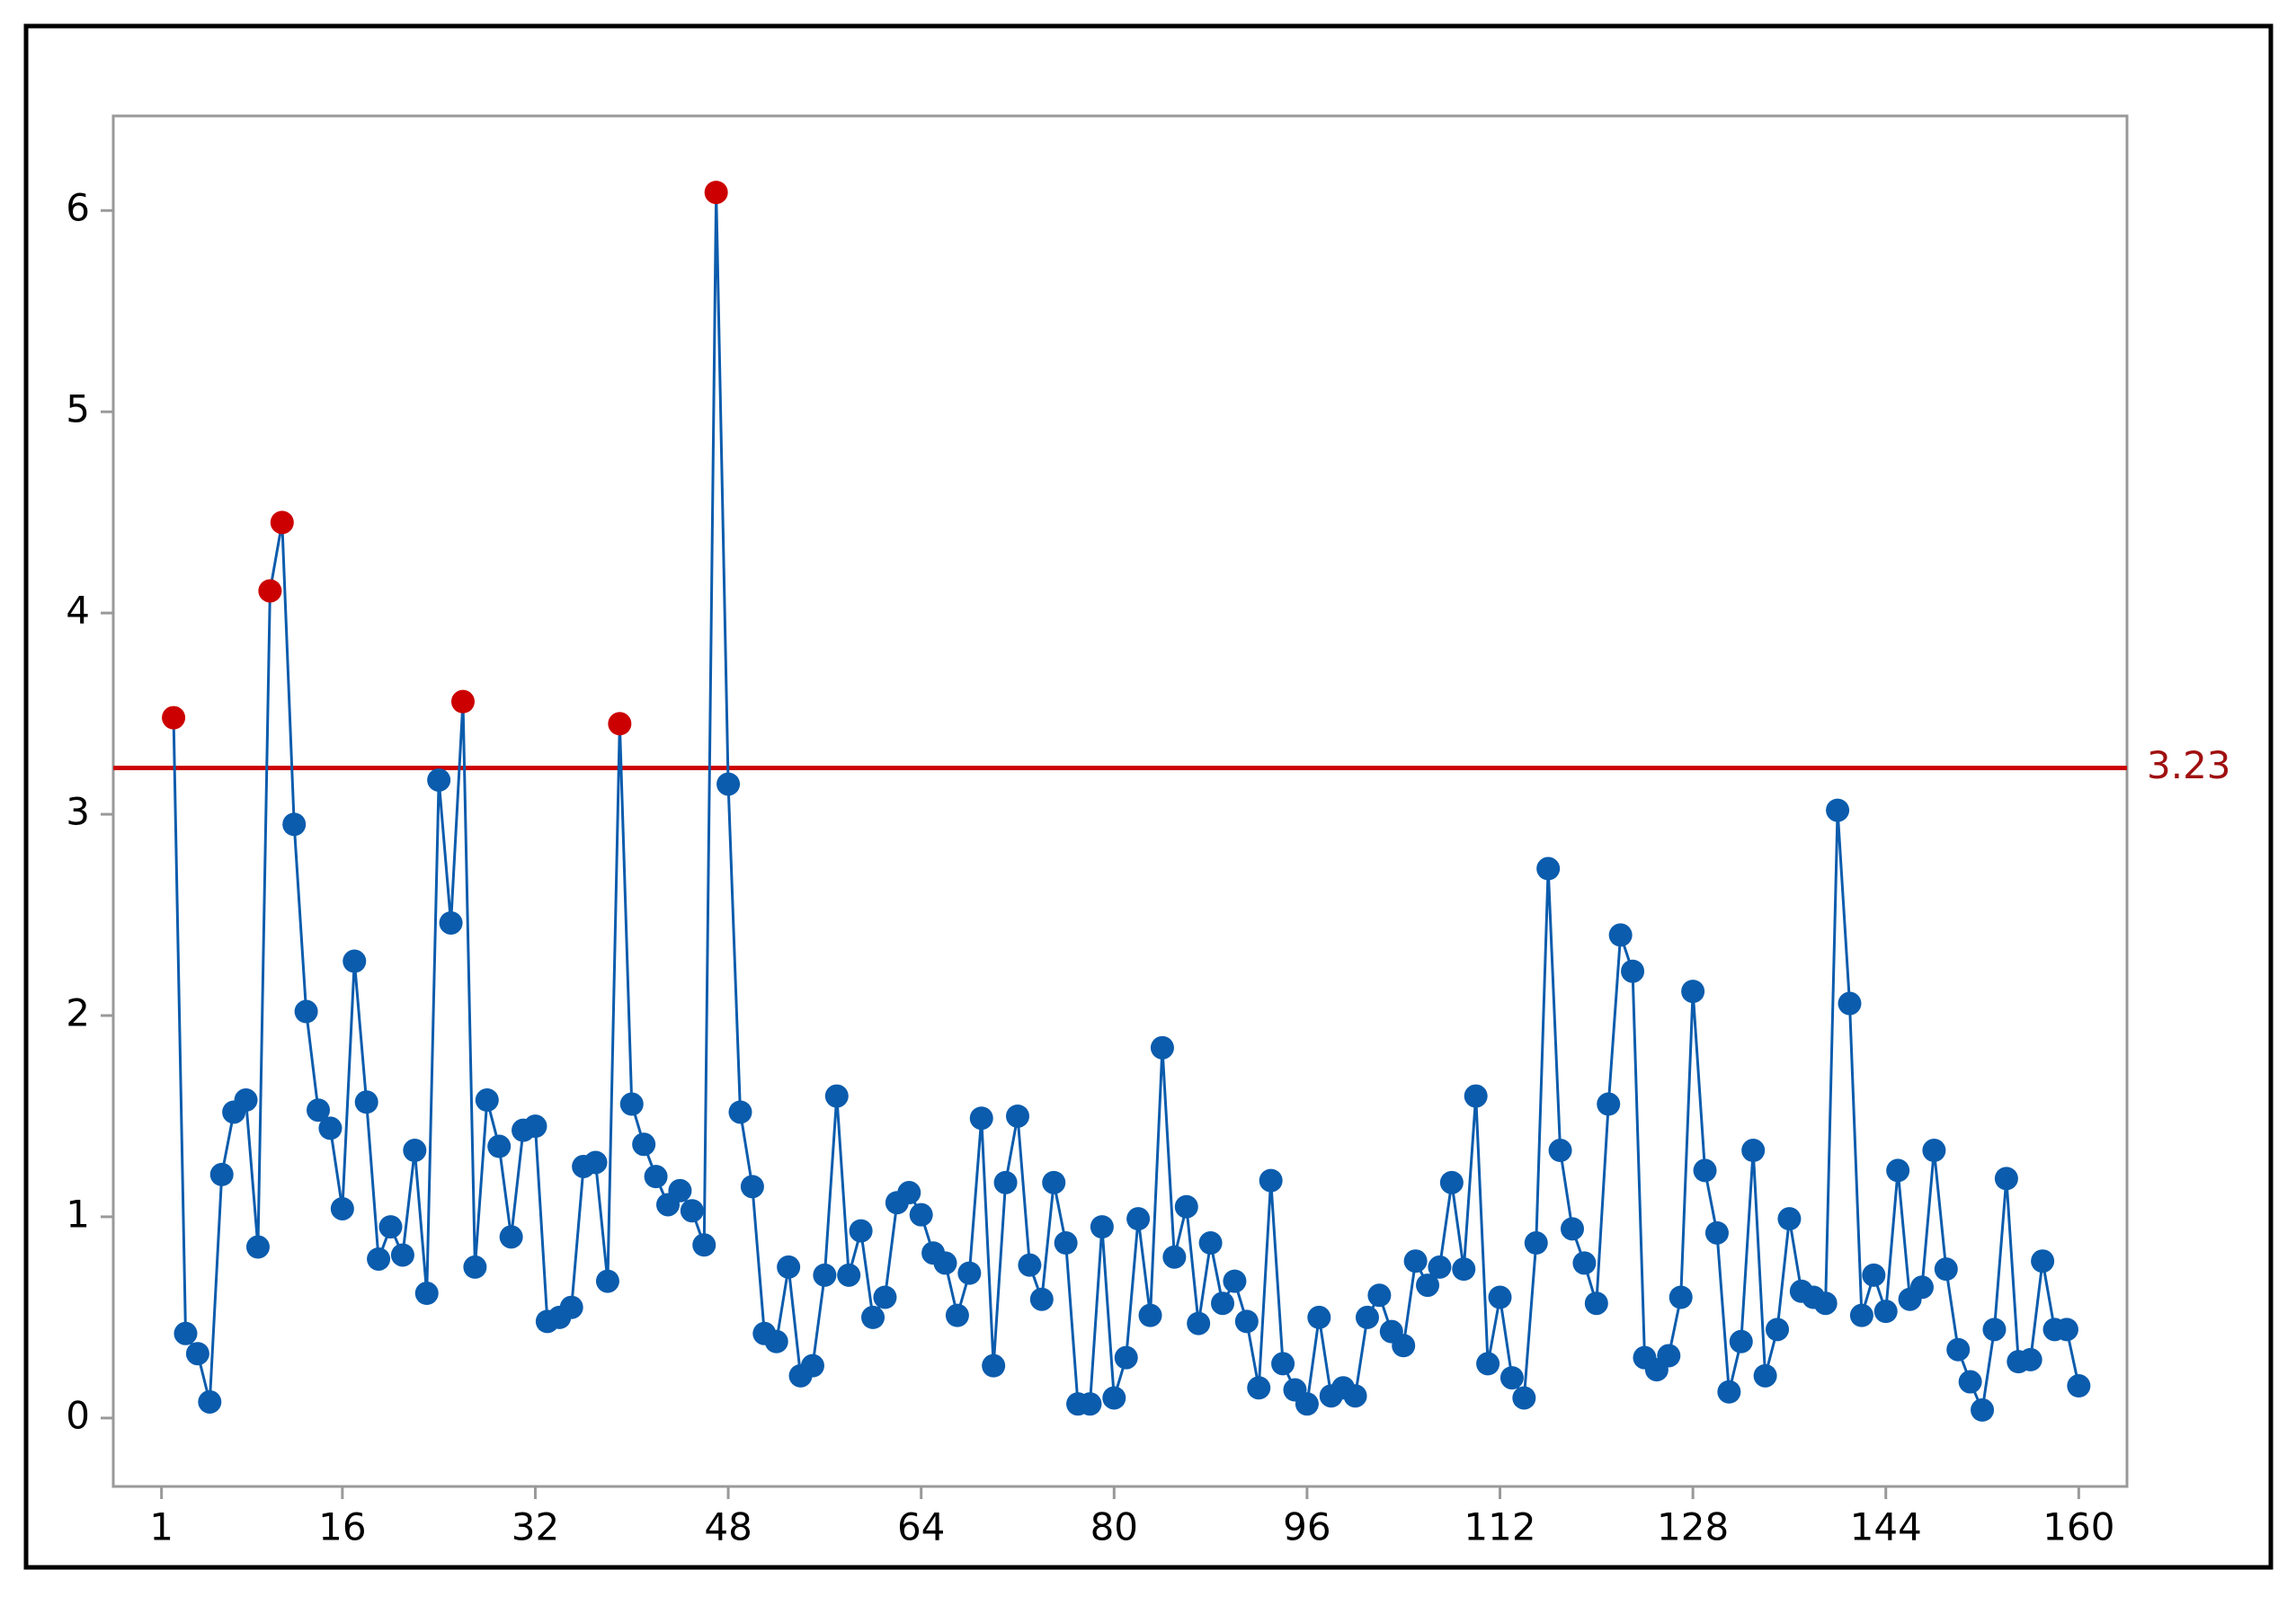 Image resolution: width=2296 pixels, height=1606 pixels. I want to click on y-tick-label: 0, so click(78, 1415).